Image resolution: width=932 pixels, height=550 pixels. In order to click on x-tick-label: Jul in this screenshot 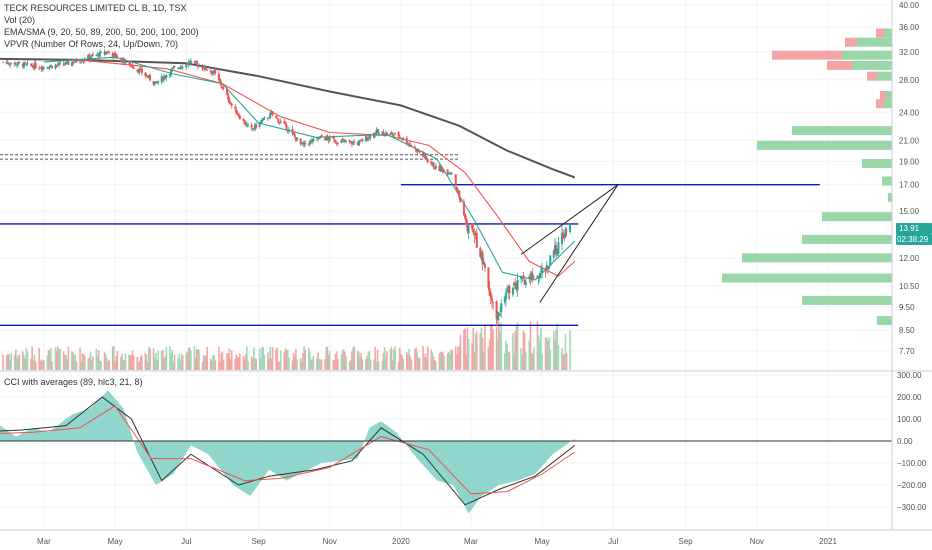, I will do `click(186, 541)`.